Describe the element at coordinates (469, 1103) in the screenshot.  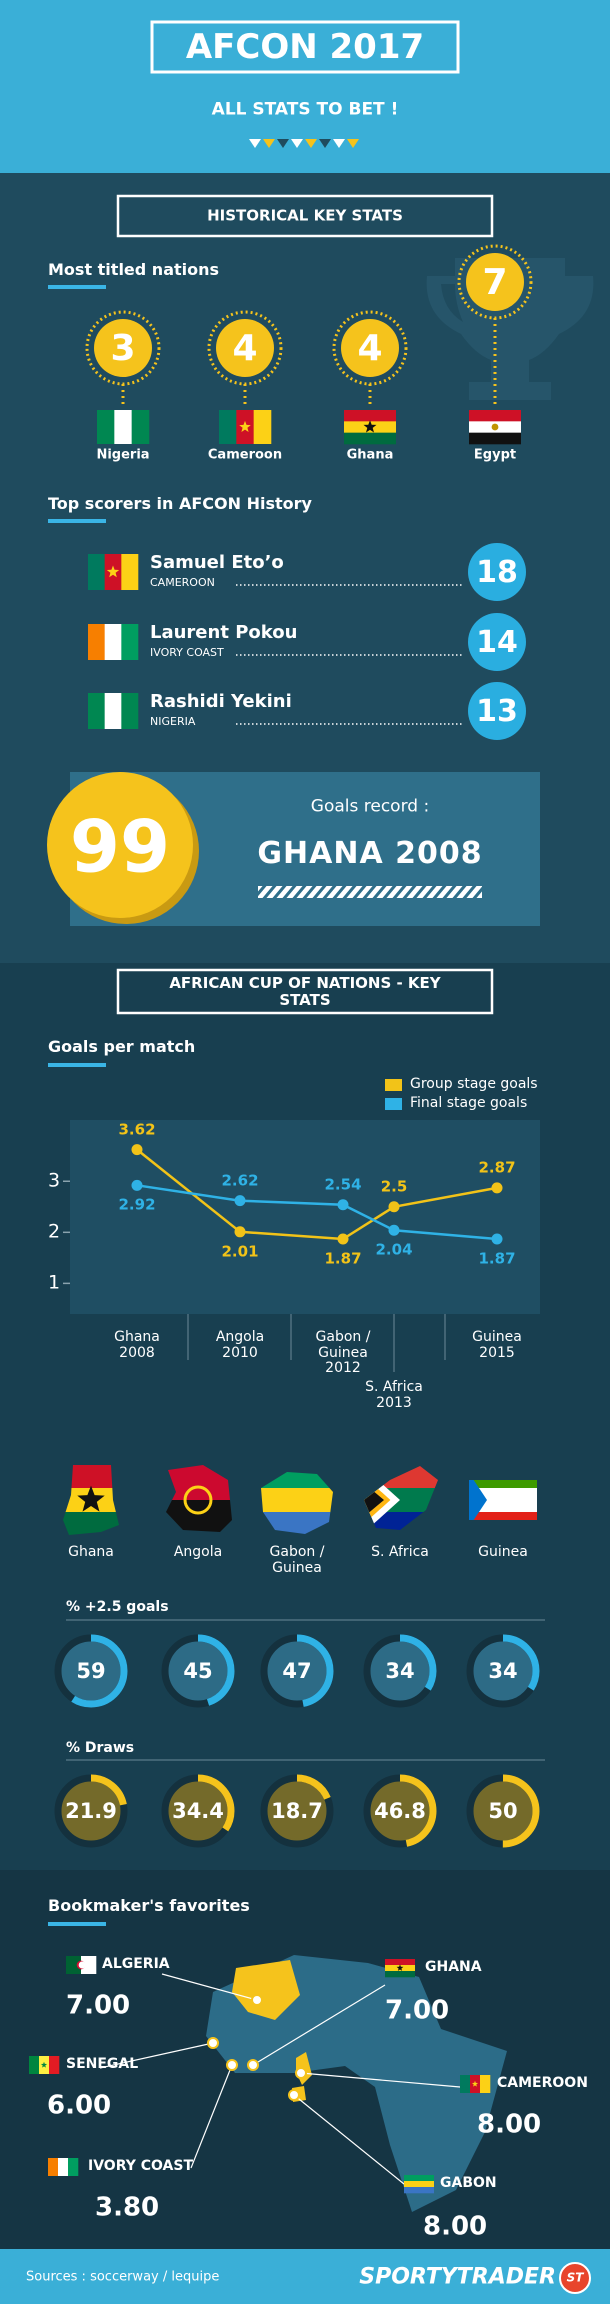
I see `legend-label: Final stage goals` at that location.